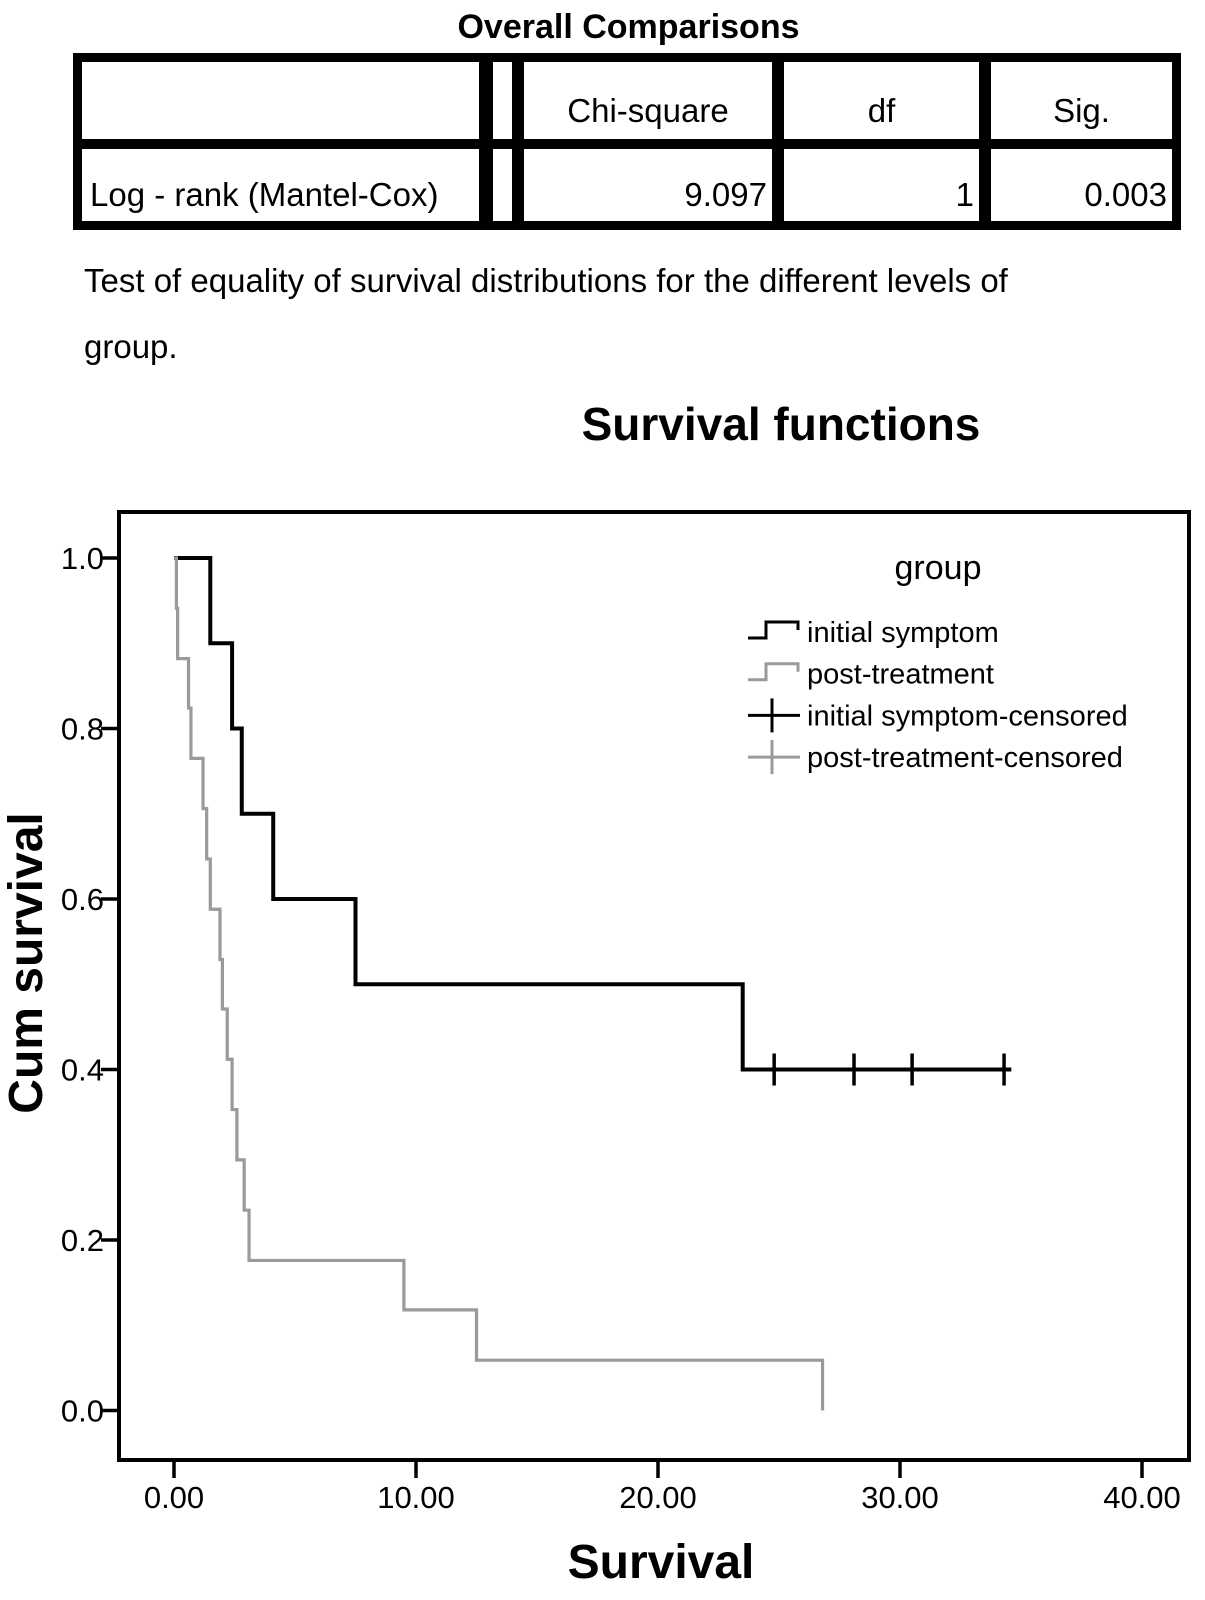  Describe the element at coordinates (661, 1562) in the screenshot. I see `x-axis-label: Survival` at that location.